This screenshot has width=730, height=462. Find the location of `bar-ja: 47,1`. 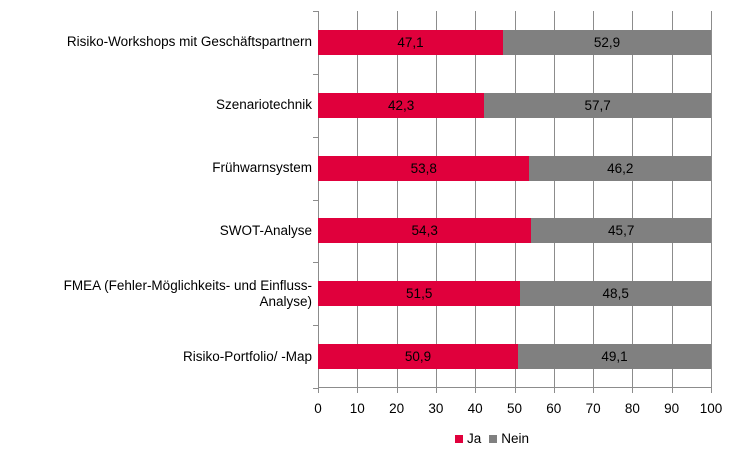

bar-ja: 47,1 is located at coordinates (411, 42).